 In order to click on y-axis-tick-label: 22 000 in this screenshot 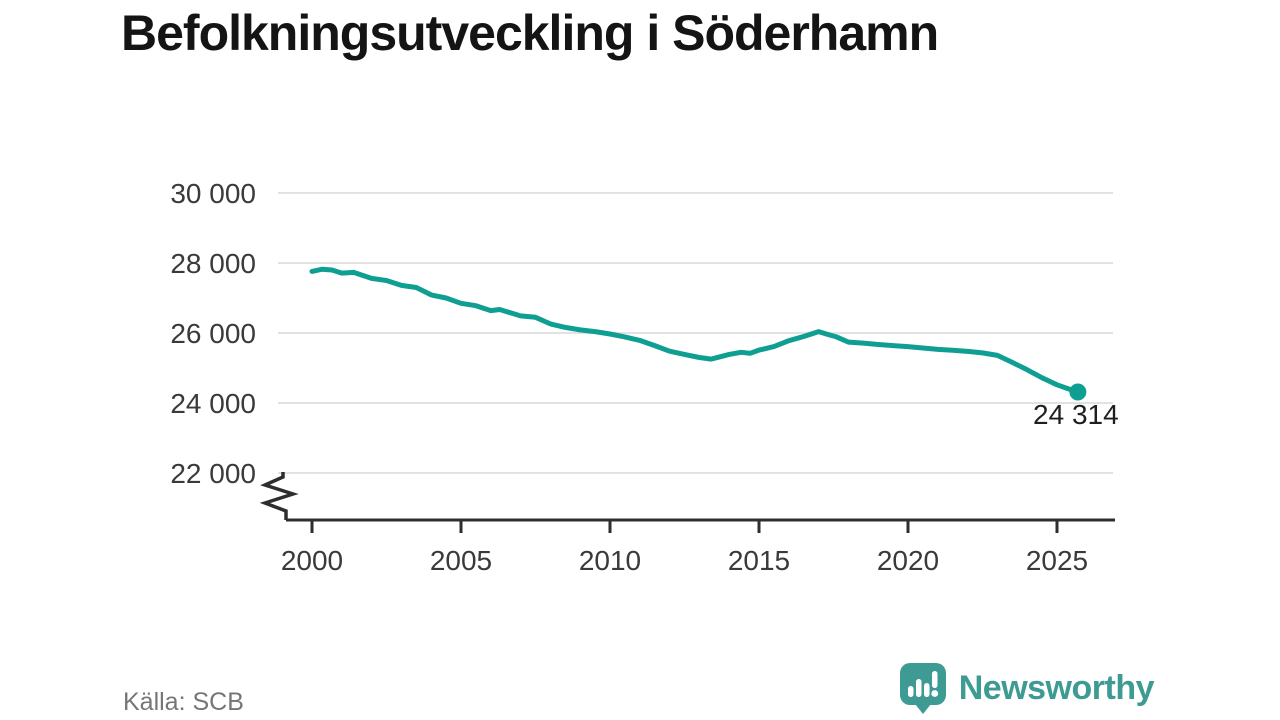, I will do `click(213, 473)`.